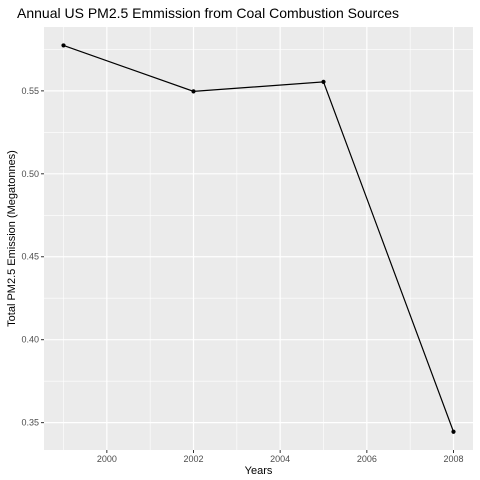 Image resolution: width=480 pixels, height=480 pixels. What do you see at coordinates (30, 340) in the screenshot?
I see `y-tick-label: 0.40` at bounding box center [30, 340].